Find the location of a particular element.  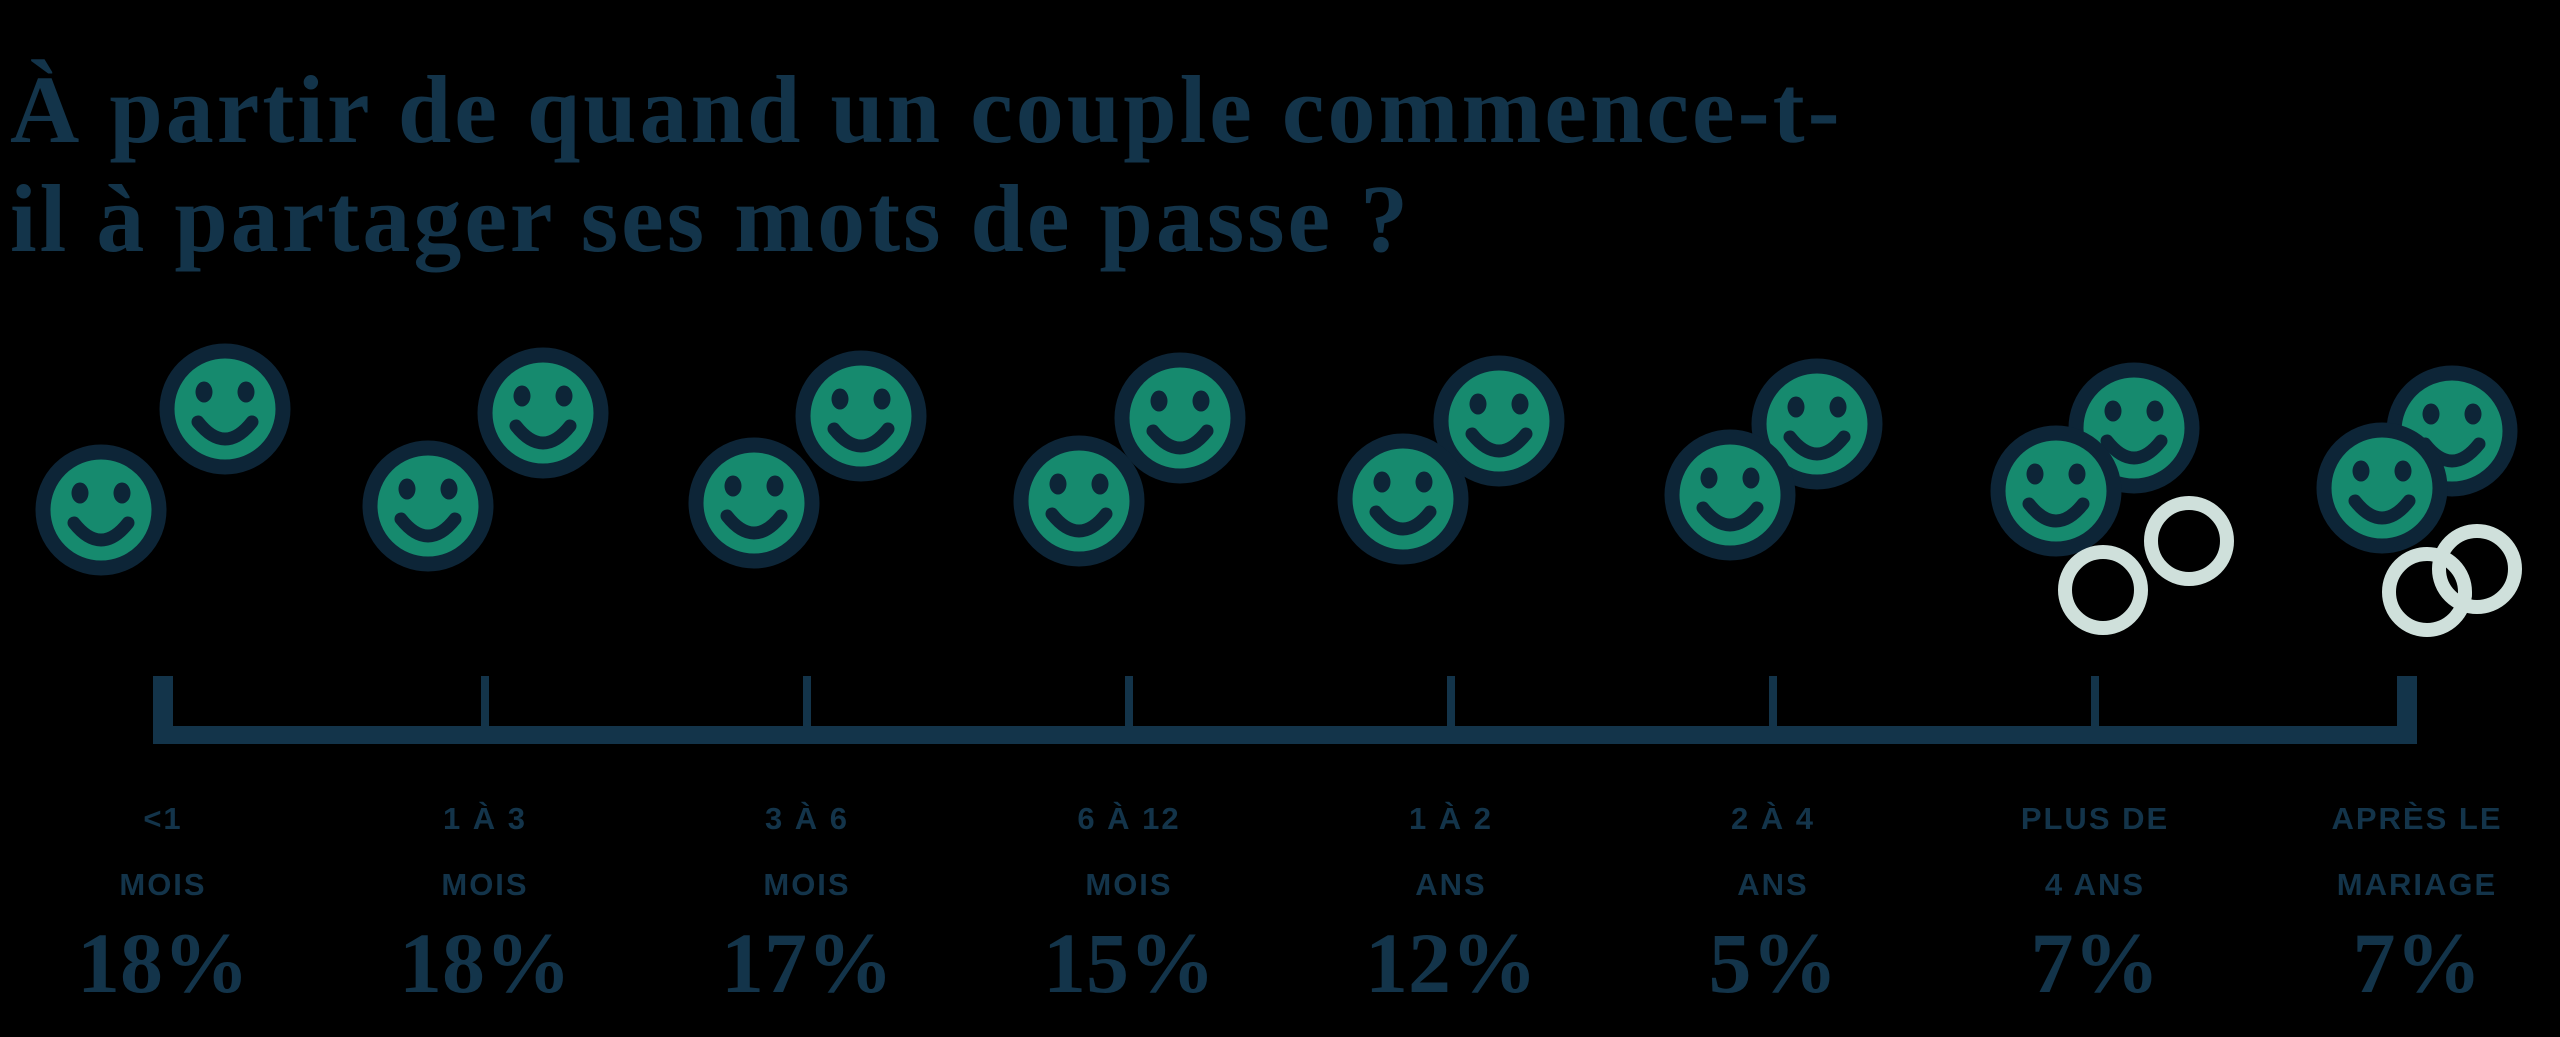

category-label: 3 À 6 MOIS is located at coordinates (807, 851).